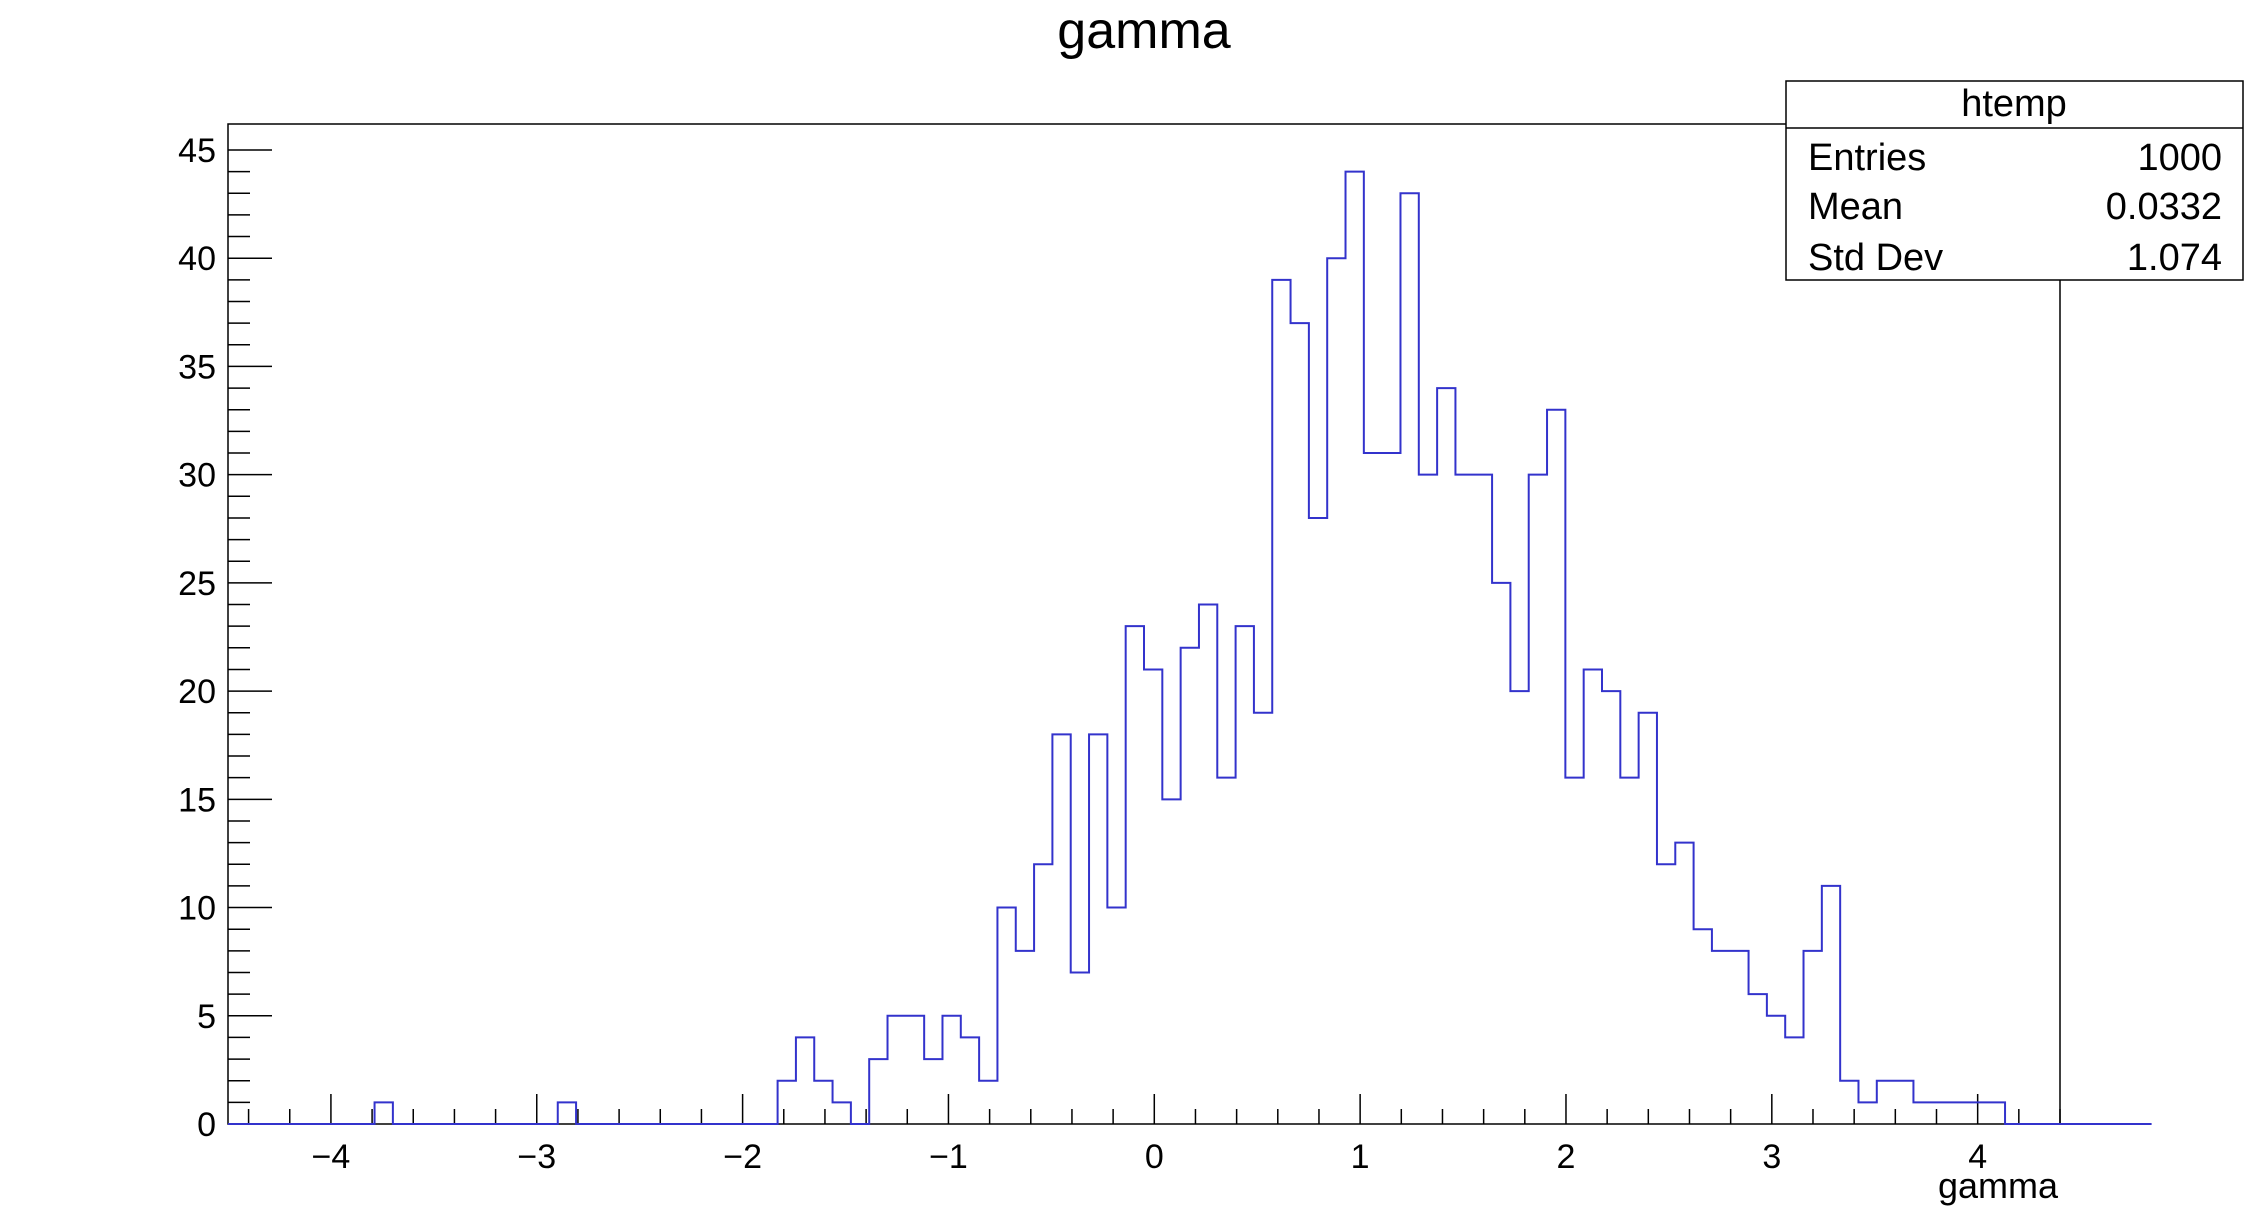 The width and height of the screenshot is (2256, 1230). I want to click on y-tick-label: 10, so click(197, 909).